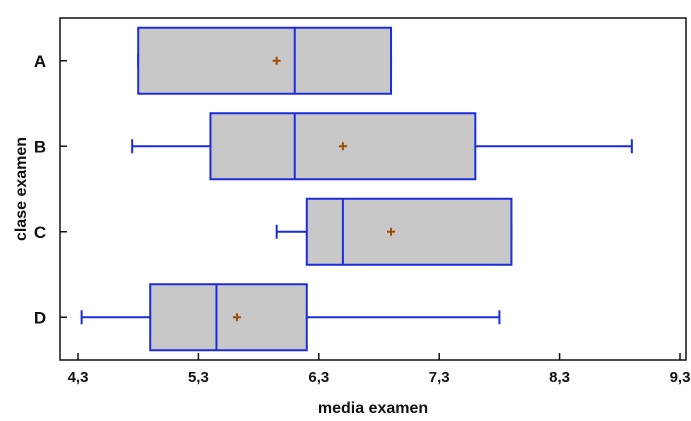 The width and height of the screenshot is (691, 421). What do you see at coordinates (40, 146) in the screenshot?
I see `category-label: B` at bounding box center [40, 146].